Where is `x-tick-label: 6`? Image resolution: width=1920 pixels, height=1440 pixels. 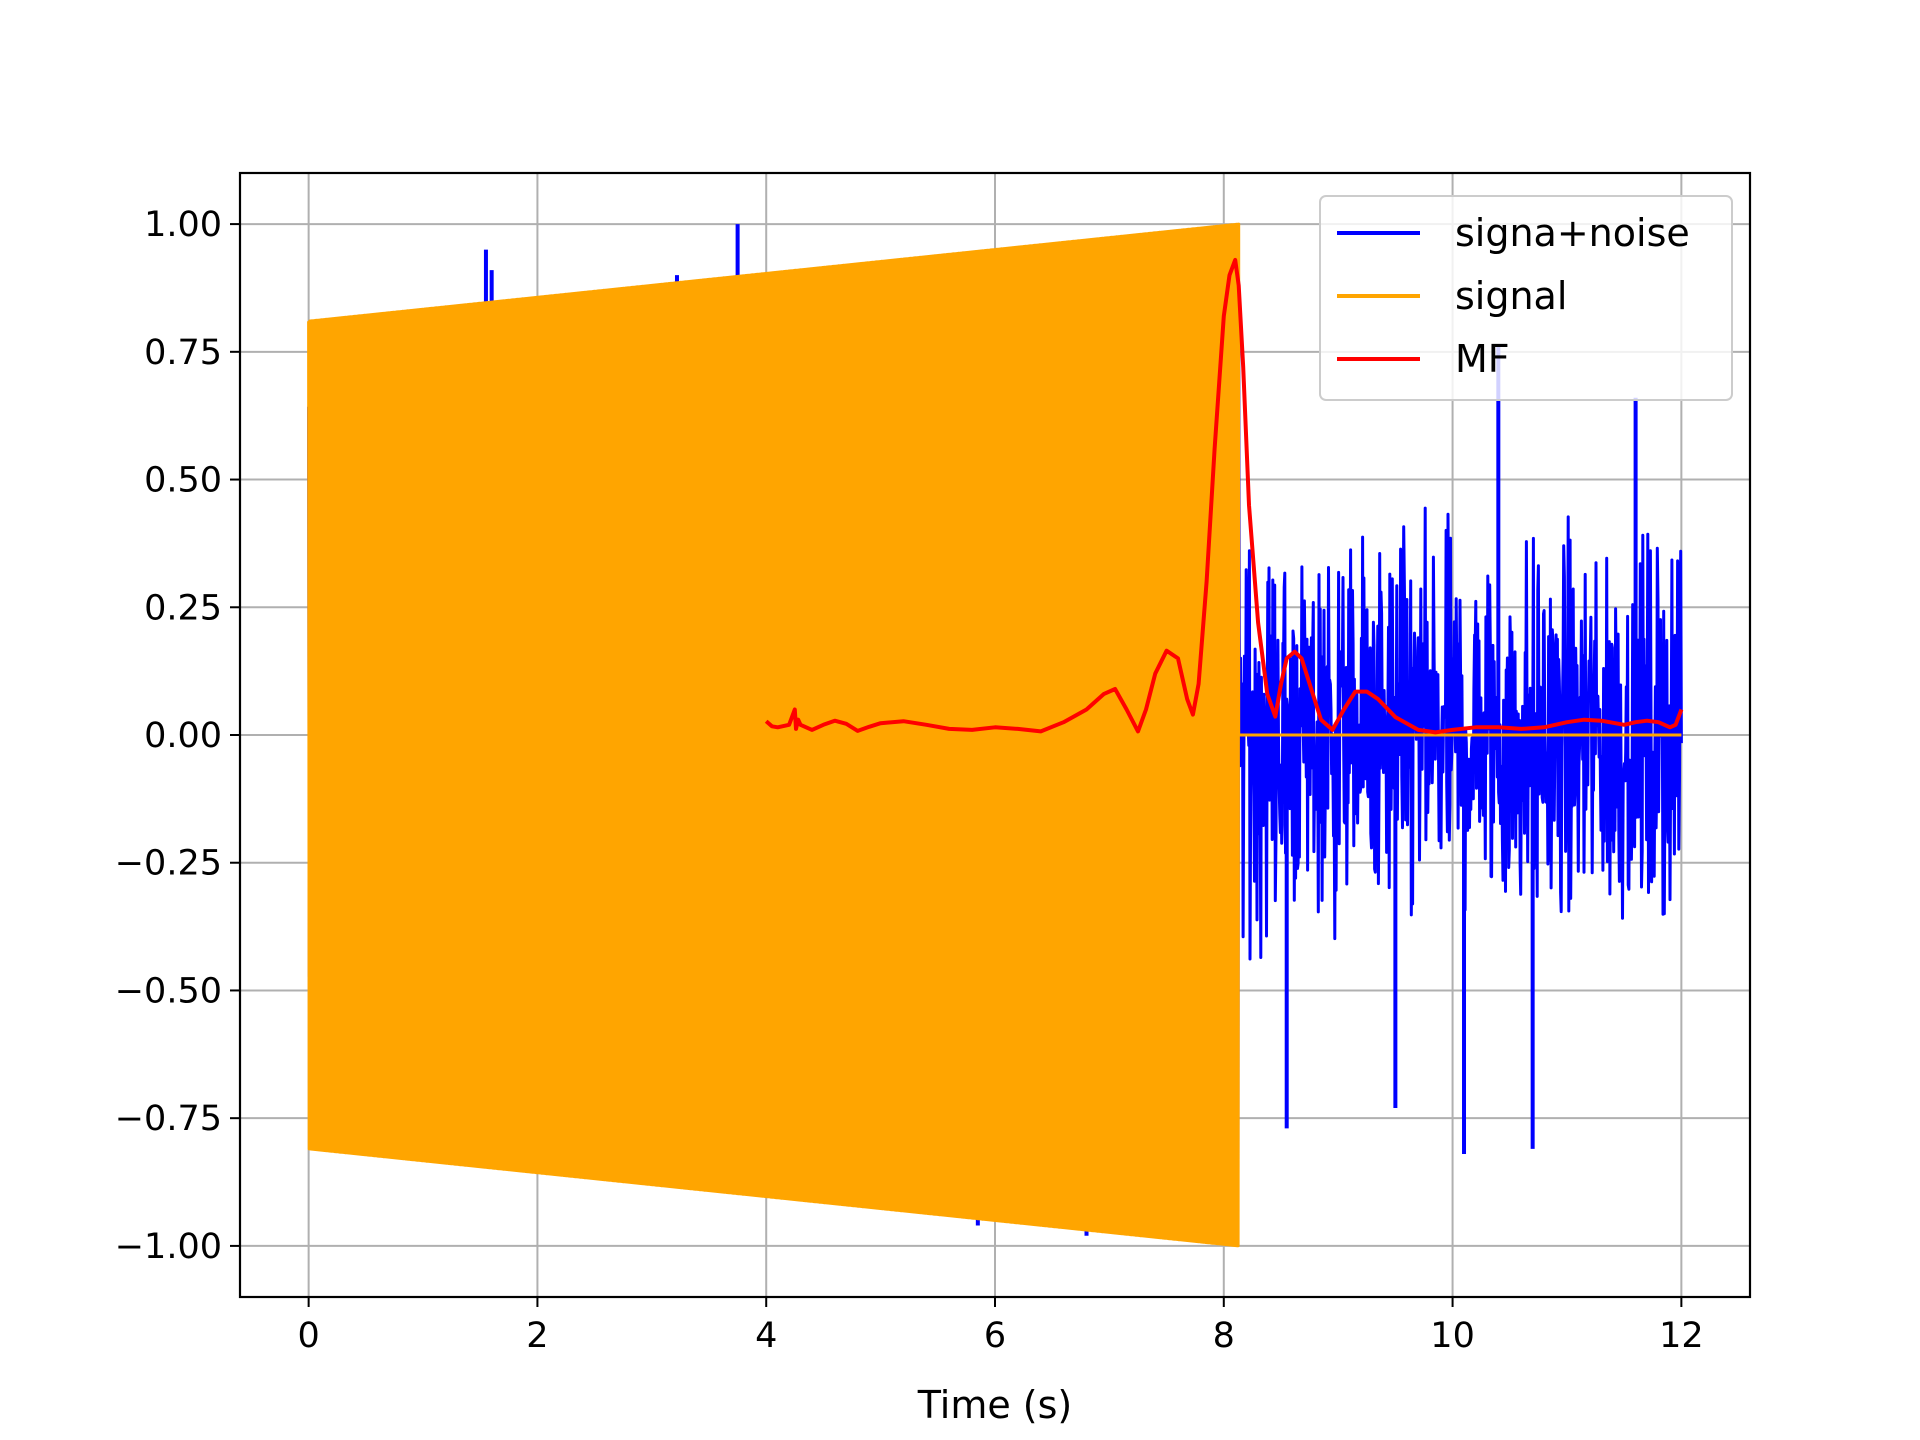
x-tick-label: 6 is located at coordinates (995, 1336).